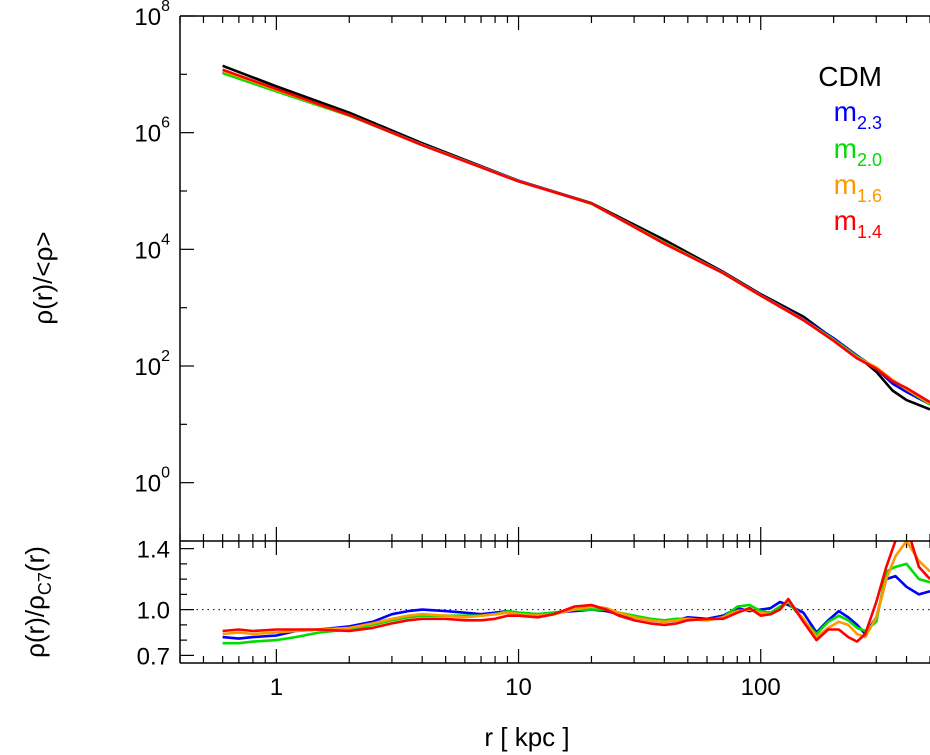 Image resolution: width=930 pixels, height=755 pixels. What do you see at coordinates (526, 737) in the screenshot?
I see `x-axis-title: r [ kpc ]` at bounding box center [526, 737].